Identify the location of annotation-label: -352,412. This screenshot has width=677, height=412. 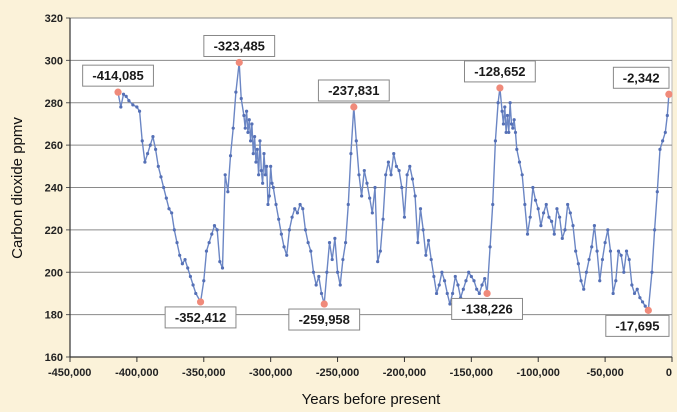
(200, 317).